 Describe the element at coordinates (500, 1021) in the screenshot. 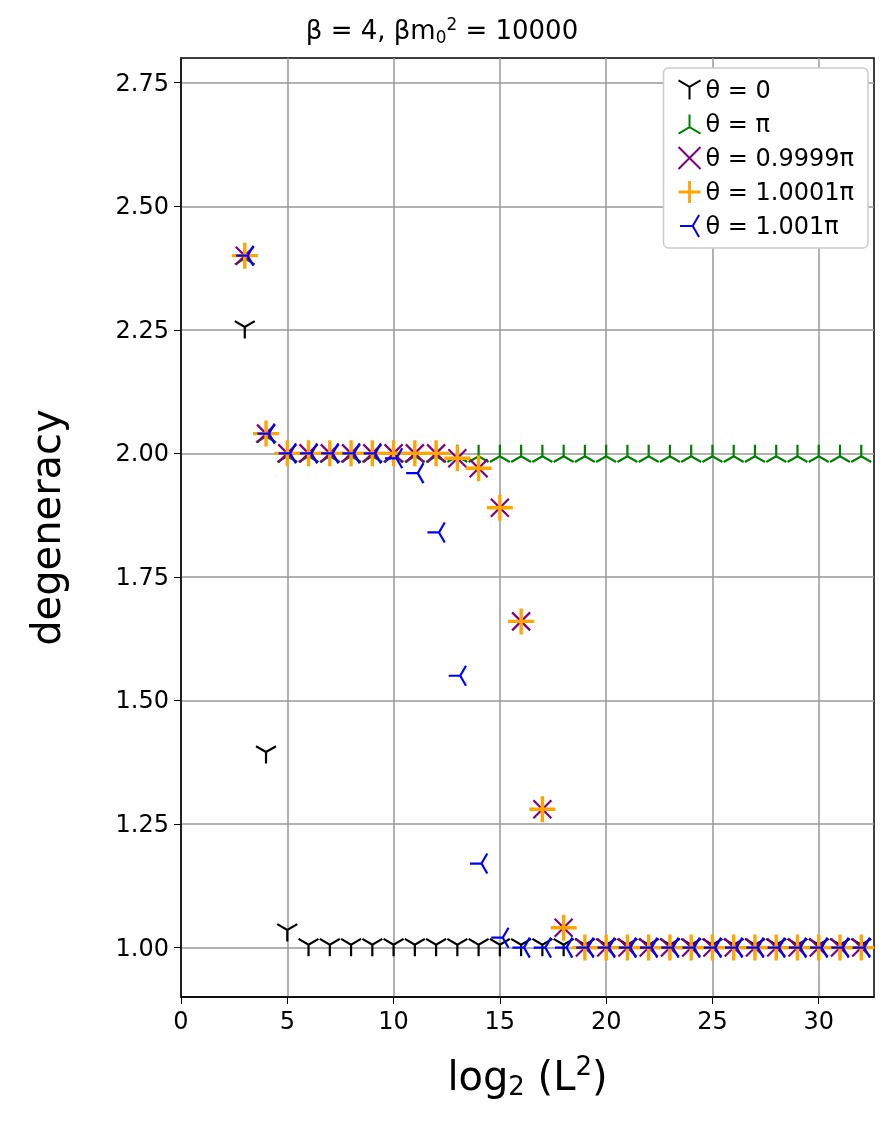

I see `x-tick-label: 15` at that location.